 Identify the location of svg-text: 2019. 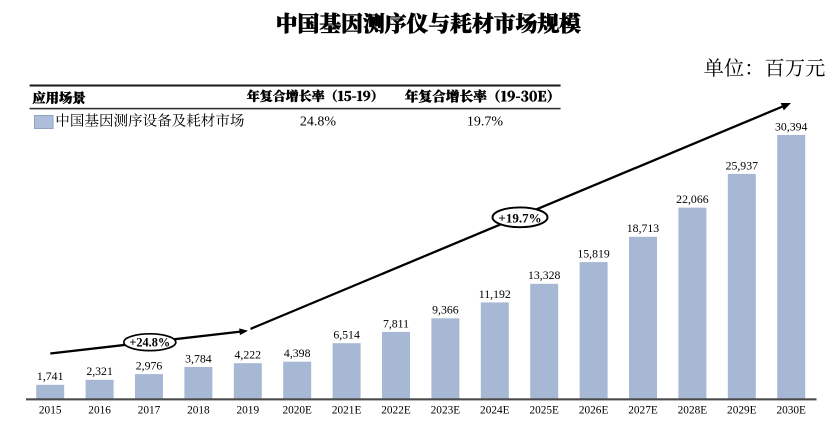
(248, 411).